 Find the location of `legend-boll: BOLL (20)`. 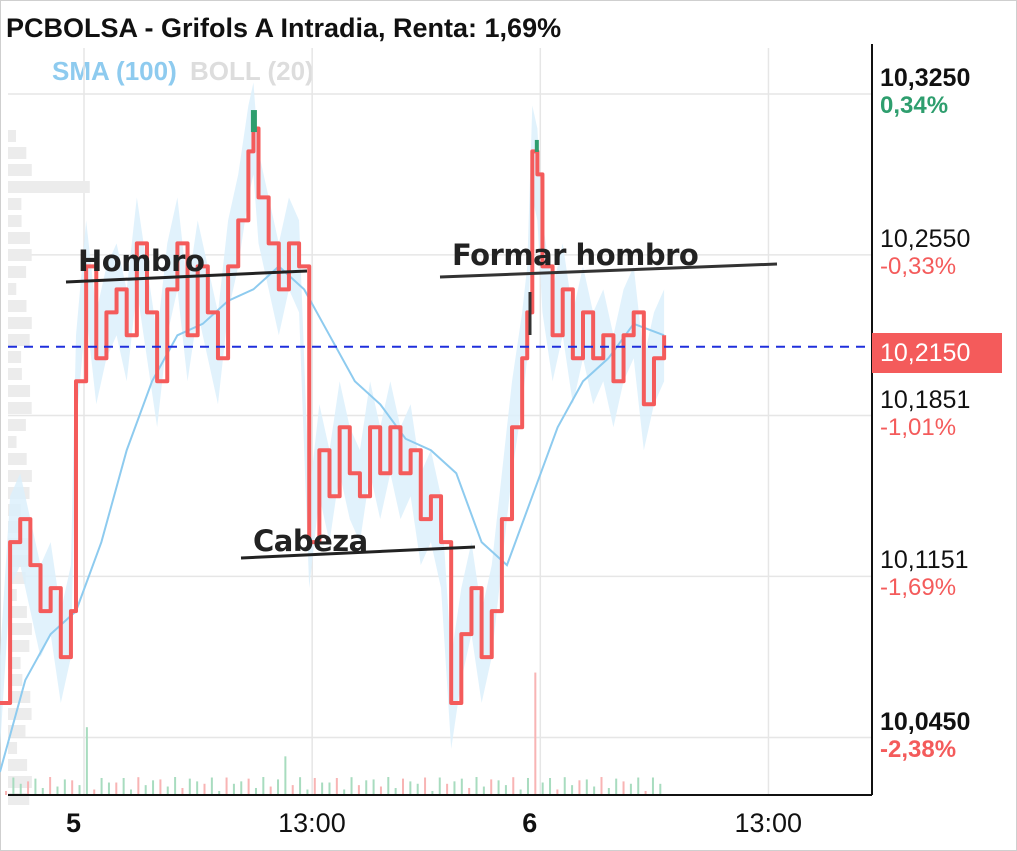

legend-boll: BOLL (20) is located at coordinates (251, 71).